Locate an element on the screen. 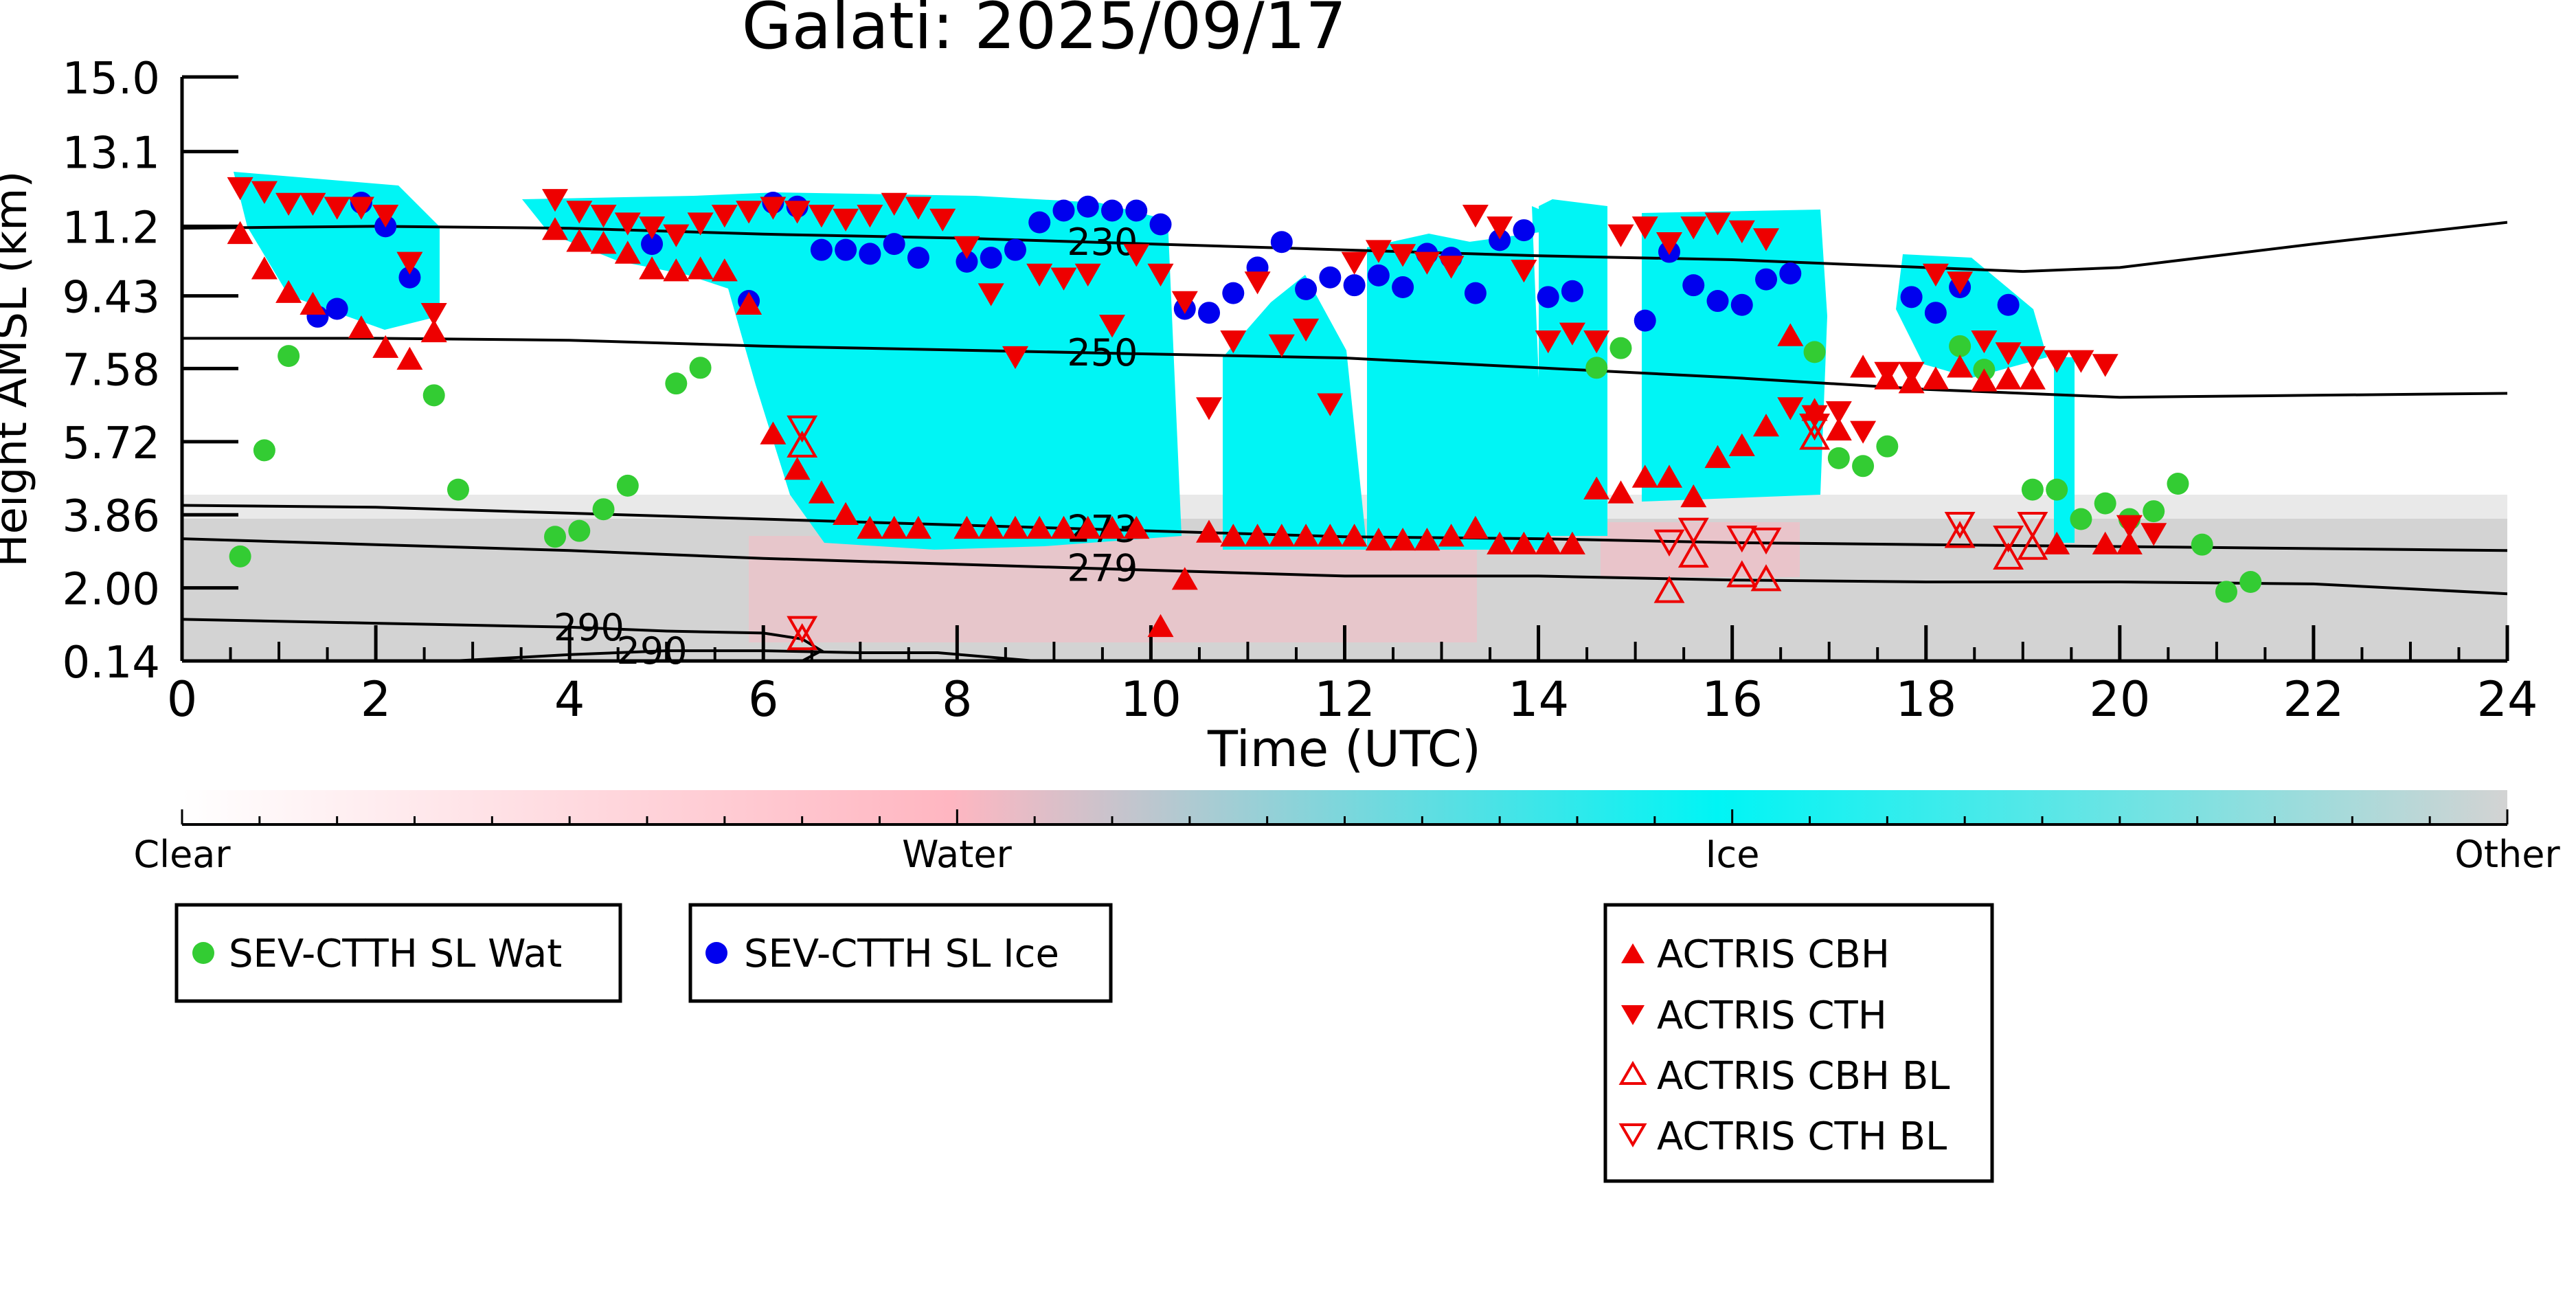 This screenshot has height=1291, width=2576. x-tick-label: 24 is located at coordinates (2507, 699).